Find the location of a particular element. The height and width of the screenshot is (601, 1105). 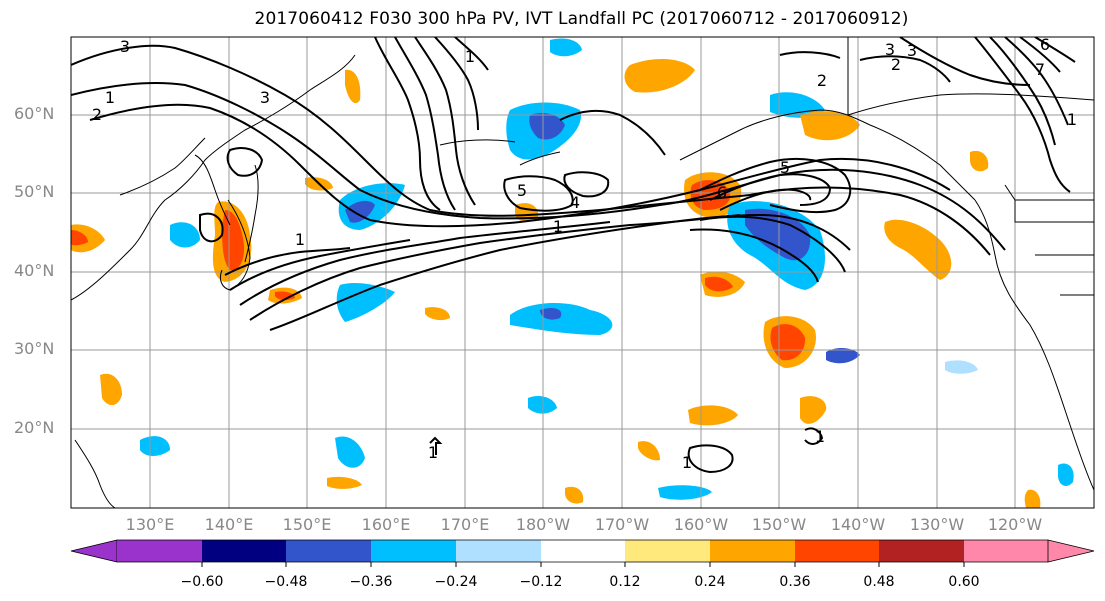

lon-label: 150°W is located at coordinates (779, 524).